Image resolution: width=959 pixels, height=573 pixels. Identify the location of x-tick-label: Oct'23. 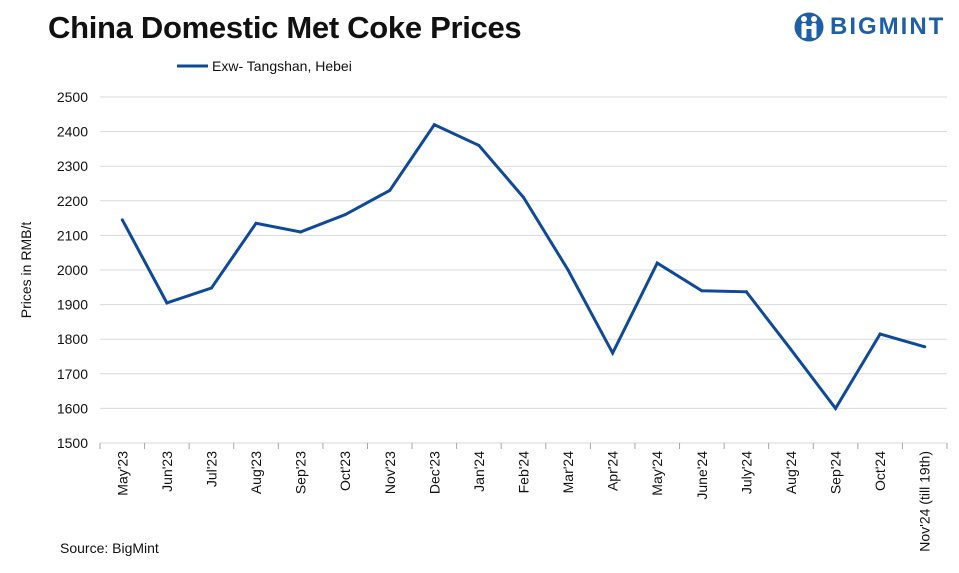
(345, 471).